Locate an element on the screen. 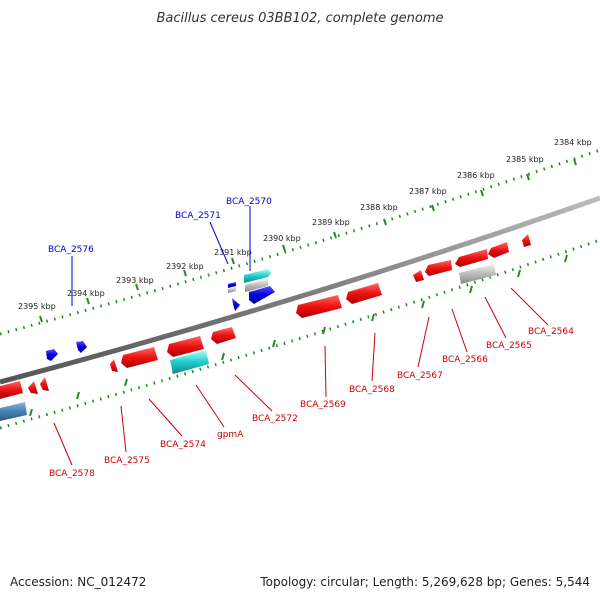 The height and width of the screenshot is (600, 600). forward-strand-genes is located at coordinates (160, 315).